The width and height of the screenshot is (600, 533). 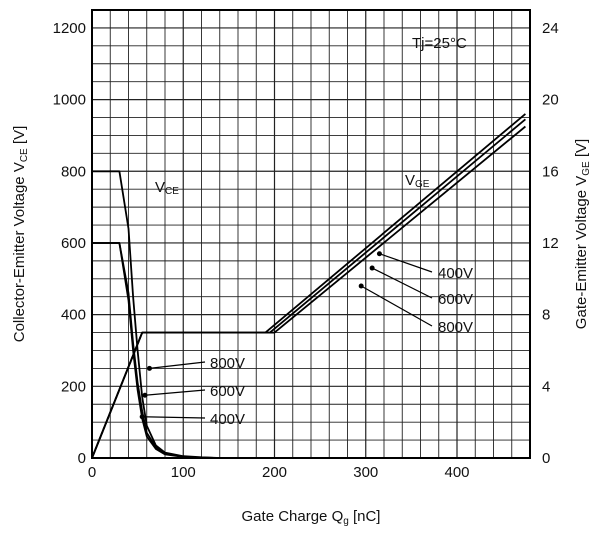 What do you see at coordinates (455, 327) in the screenshot?
I see `series-label-vge-800v: 800V` at bounding box center [455, 327].